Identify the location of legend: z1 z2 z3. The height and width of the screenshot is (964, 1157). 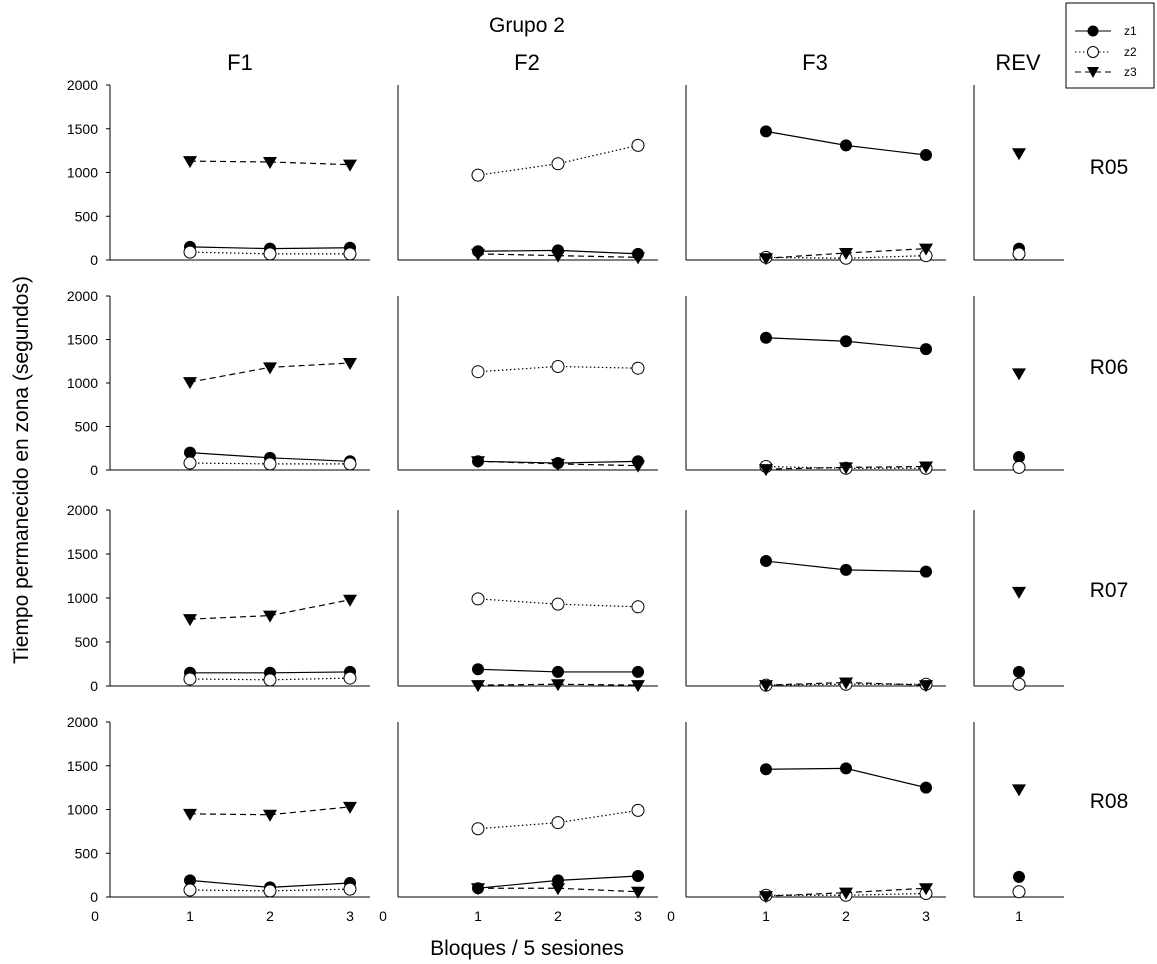
(1110, 45).